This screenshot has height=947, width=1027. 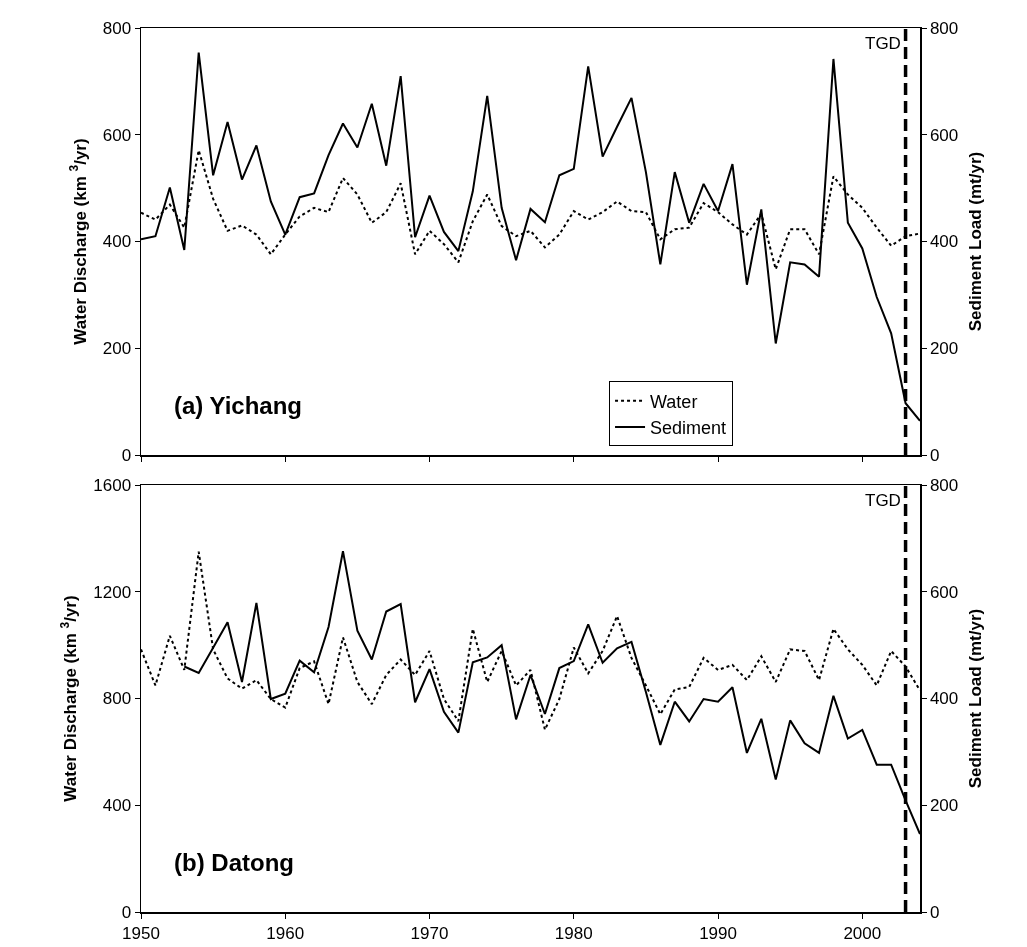 I want to click on y-tick-label: 200, so click(x=117, y=349).